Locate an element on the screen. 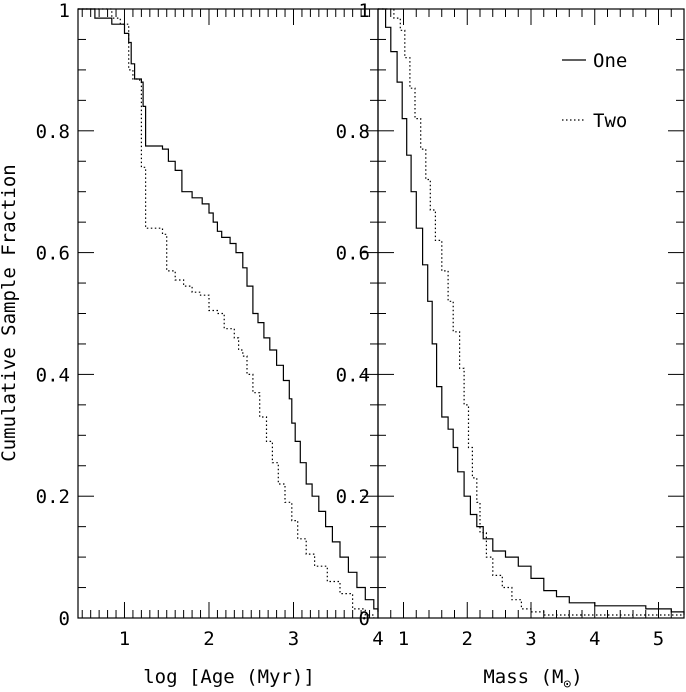 The image size is (686, 692). right-x-tick-label: 3 is located at coordinates (530, 639).